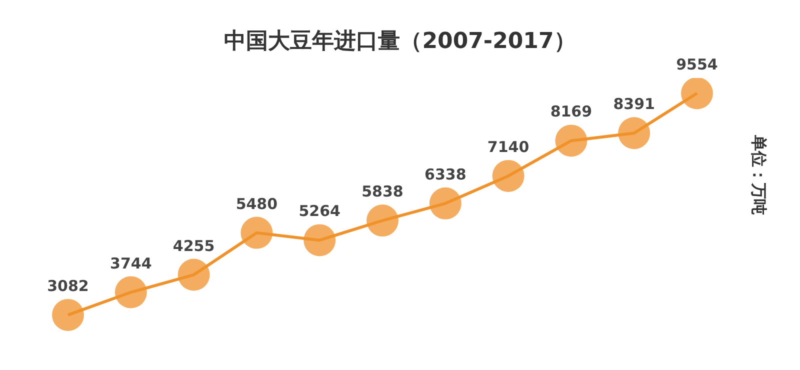  What do you see at coordinates (68, 285) in the screenshot?
I see `data-label: 3082` at bounding box center [68, 285].